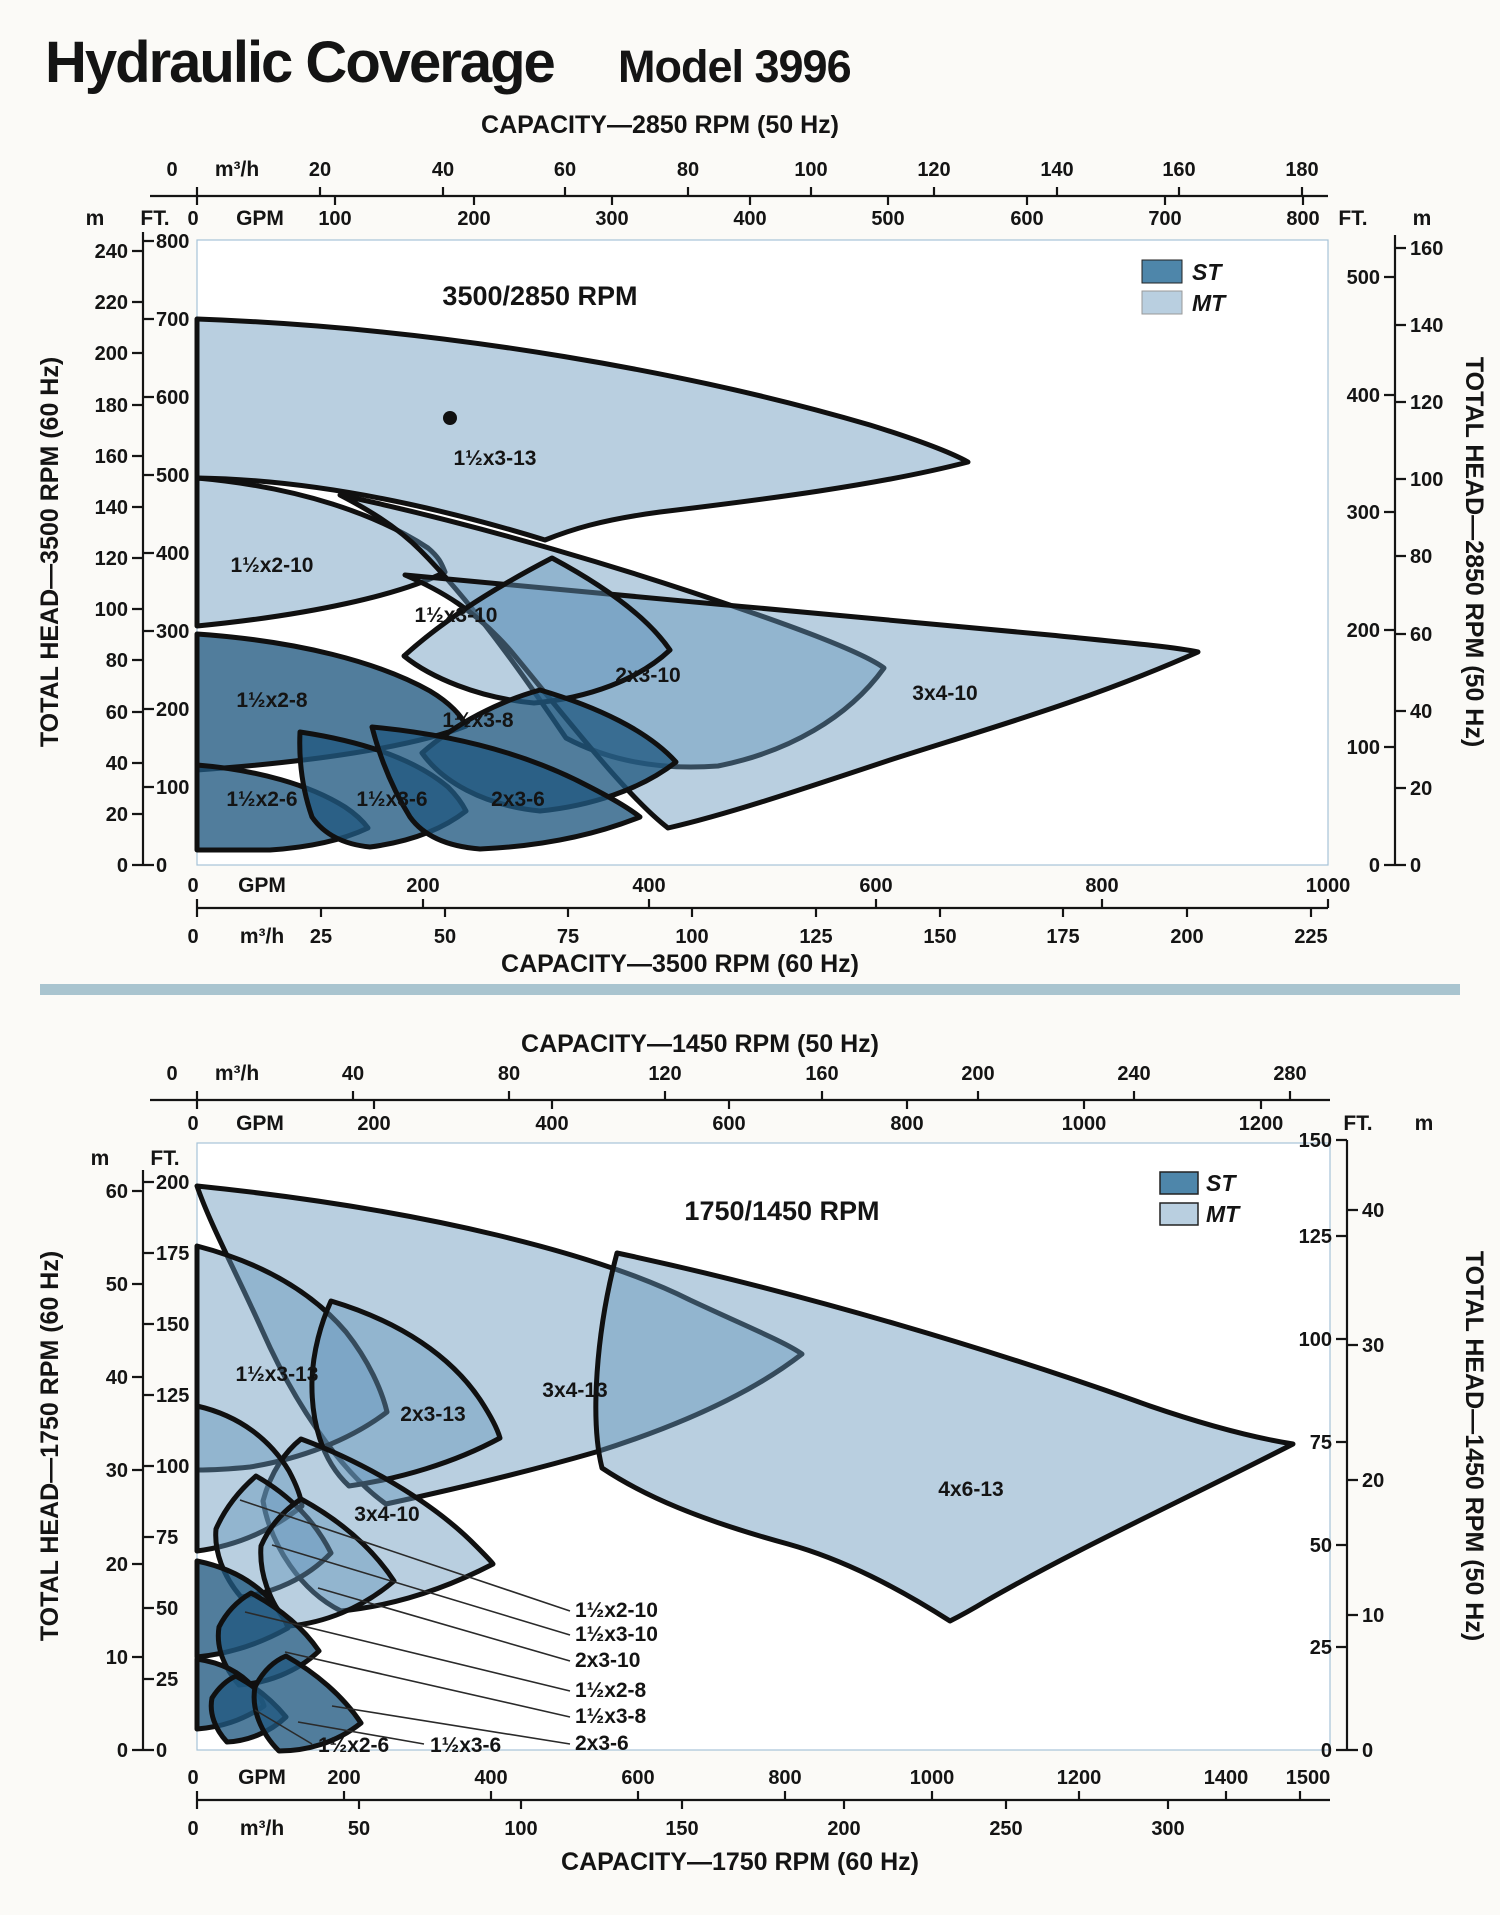 Image resolution: width=1500 pixels, height=1915 pixels. Describe the element at coordinates (478, 720) in the screenshot. I see `region-label: 1½x3-8` at that location.